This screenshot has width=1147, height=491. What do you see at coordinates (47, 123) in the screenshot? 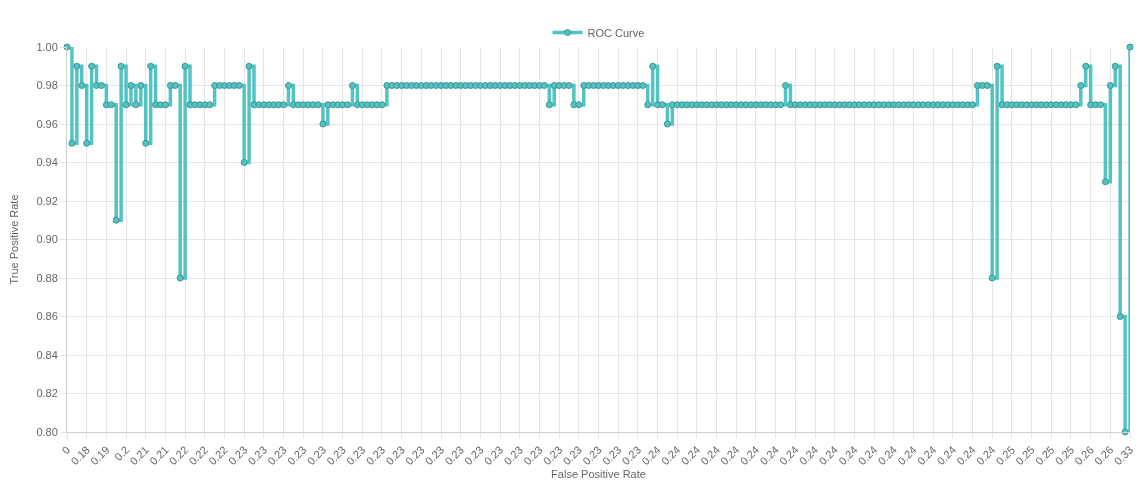
I see `y-tick-label: 0.96` at bounding box center [47, 123].